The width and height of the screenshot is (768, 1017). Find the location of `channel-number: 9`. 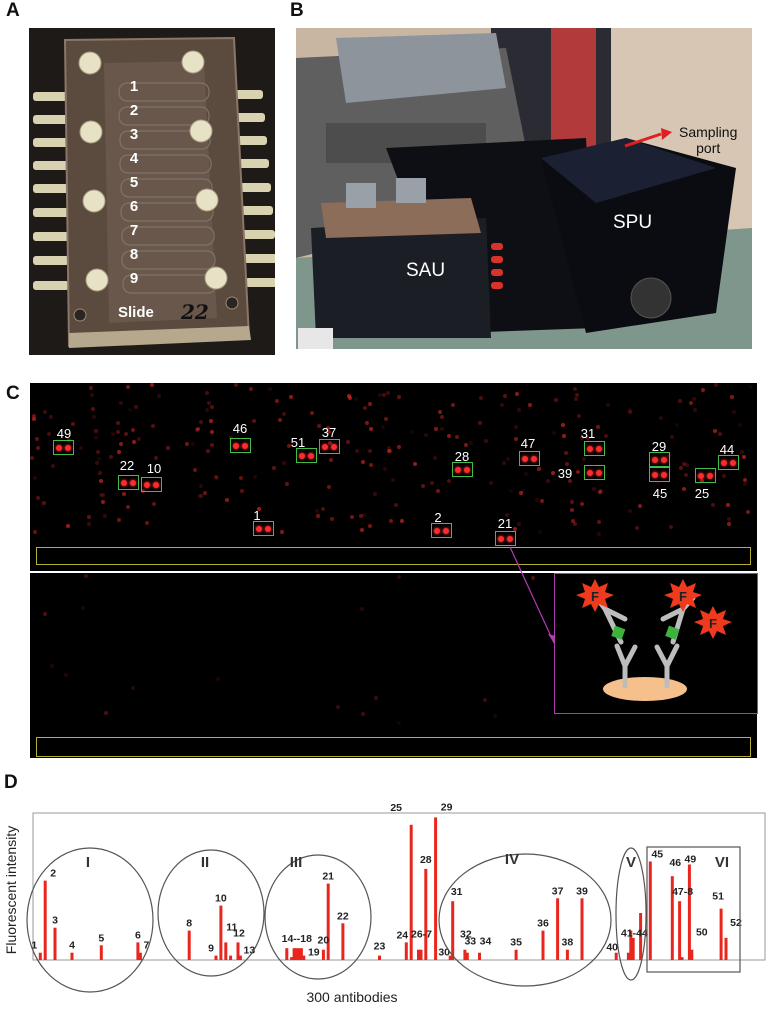

channel-number: 9 is located at coordinates (134, 278).